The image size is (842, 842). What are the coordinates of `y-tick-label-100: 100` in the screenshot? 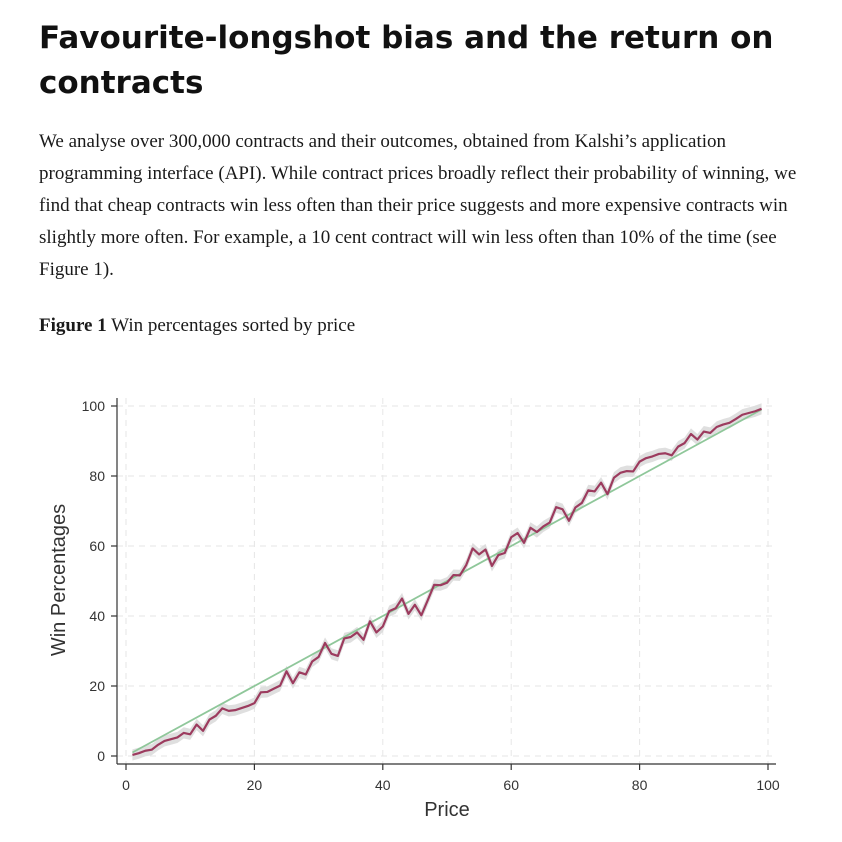 It's located at (94, 406).